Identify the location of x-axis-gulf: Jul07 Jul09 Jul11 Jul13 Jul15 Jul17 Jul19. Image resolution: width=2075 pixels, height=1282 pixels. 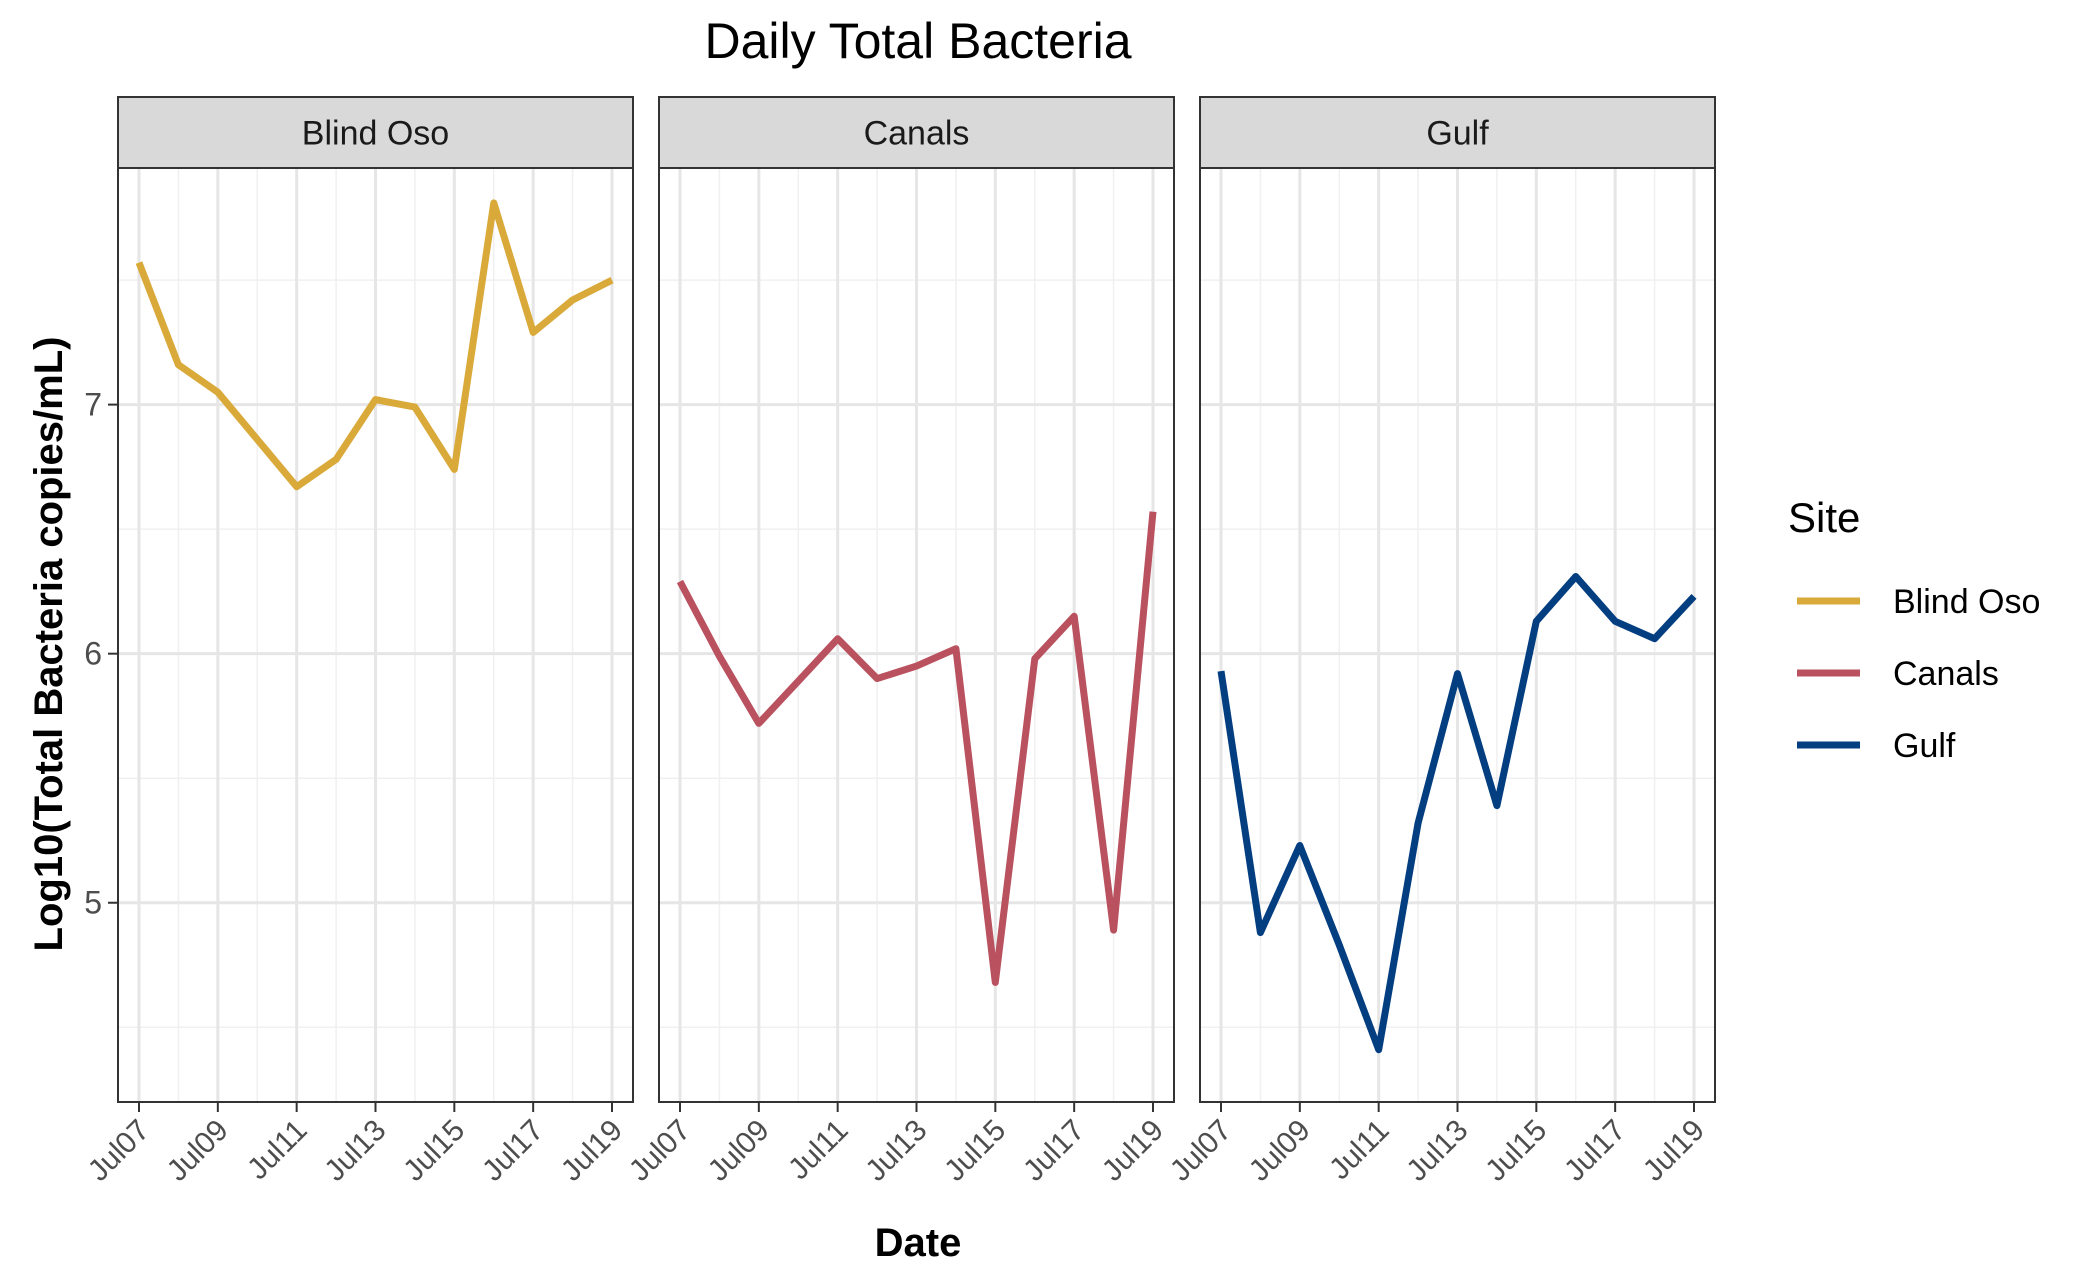
(1437, 1145).